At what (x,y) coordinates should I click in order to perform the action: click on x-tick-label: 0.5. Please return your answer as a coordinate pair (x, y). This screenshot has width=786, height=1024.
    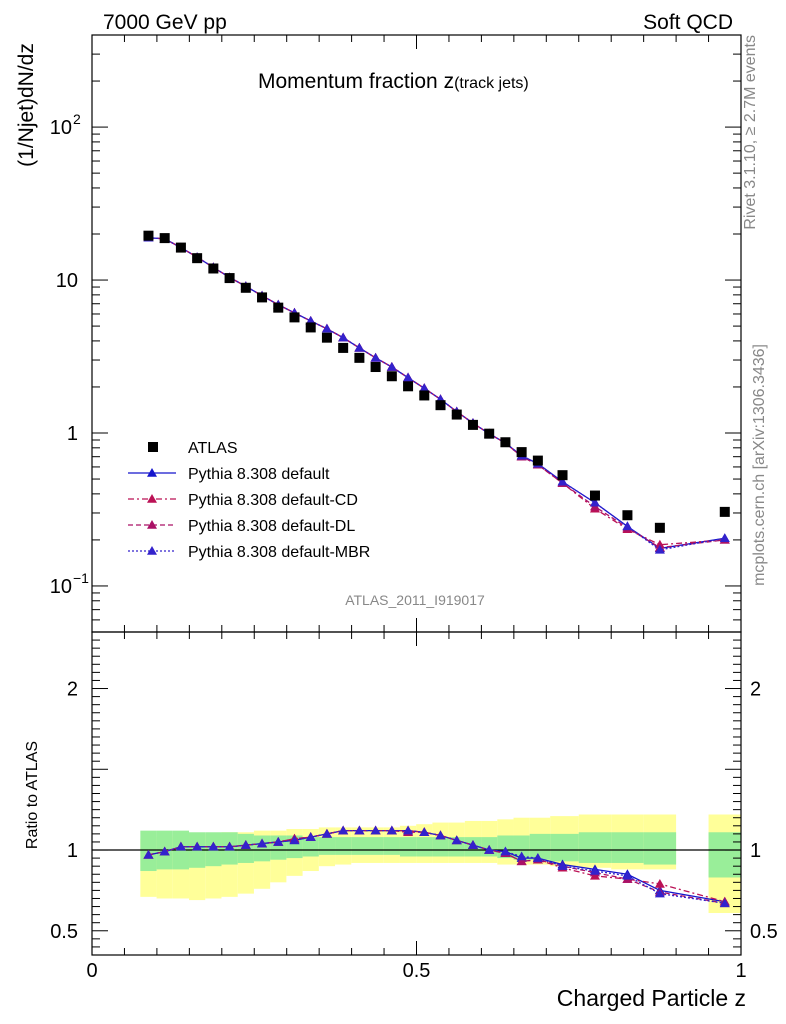
    Looking at the image, I should click on (417, 971).